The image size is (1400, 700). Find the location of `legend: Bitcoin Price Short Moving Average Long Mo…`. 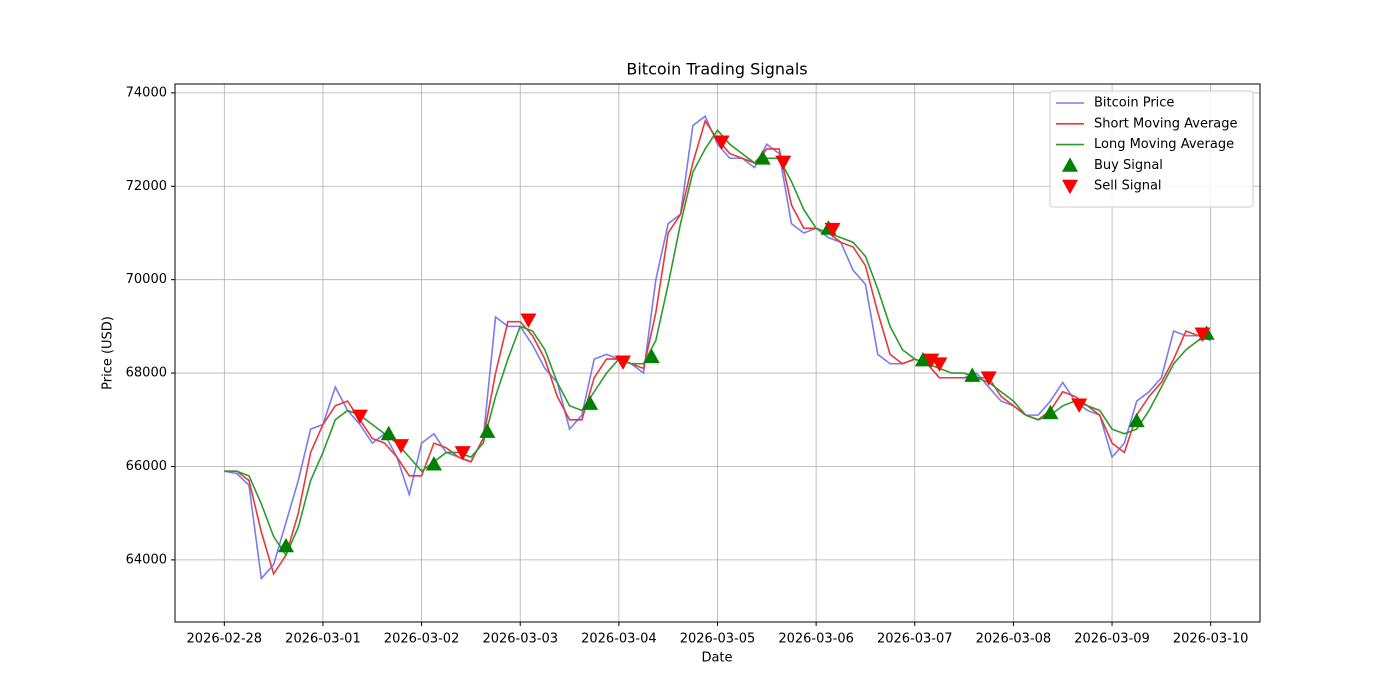

legend: Bitcoin Price Short Moving Average Long Mo… is located at coordinates (1151, 149).